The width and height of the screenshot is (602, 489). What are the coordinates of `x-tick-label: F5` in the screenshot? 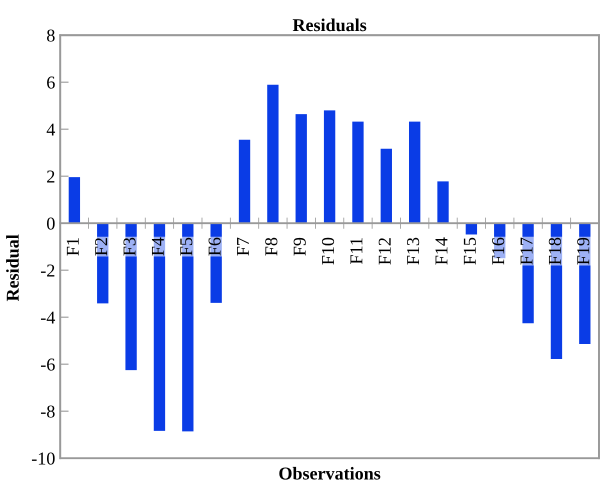 It's located at (186, 247).